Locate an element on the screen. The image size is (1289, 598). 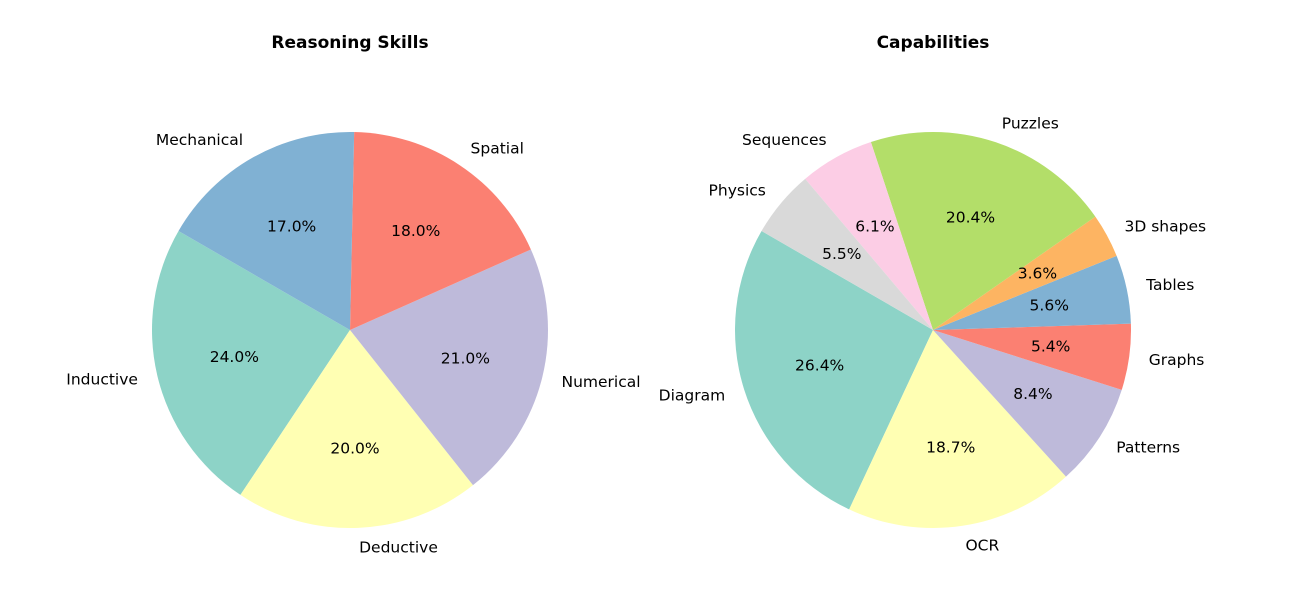
slice-percent-ocr: 18.7% is located at coordinates (950, 447).